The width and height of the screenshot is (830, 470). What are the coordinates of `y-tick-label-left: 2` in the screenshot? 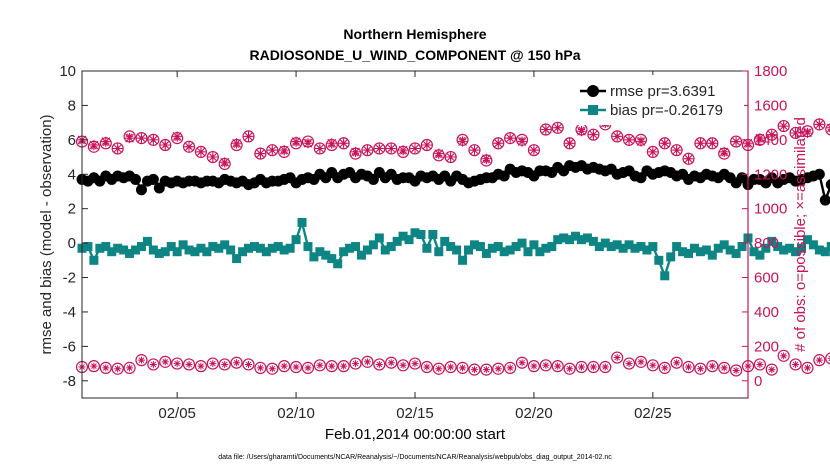 It's located at (72, 209).